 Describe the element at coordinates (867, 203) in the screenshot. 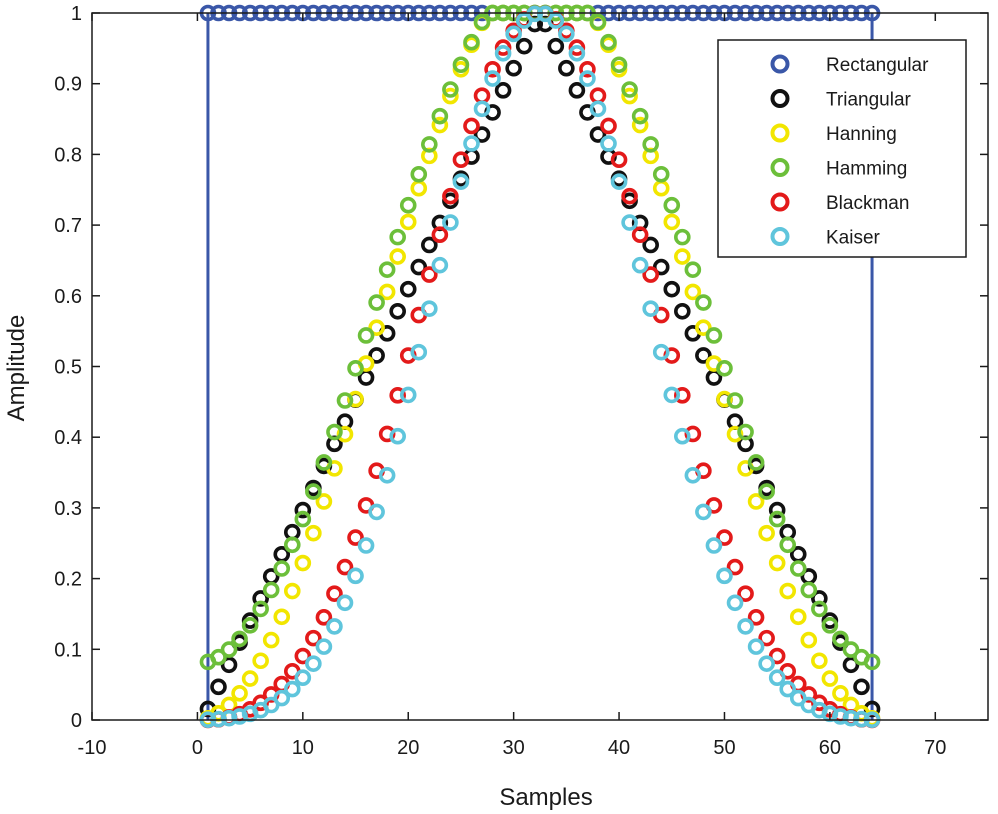

I see `legend-label-blackman: Blackman` at that location.